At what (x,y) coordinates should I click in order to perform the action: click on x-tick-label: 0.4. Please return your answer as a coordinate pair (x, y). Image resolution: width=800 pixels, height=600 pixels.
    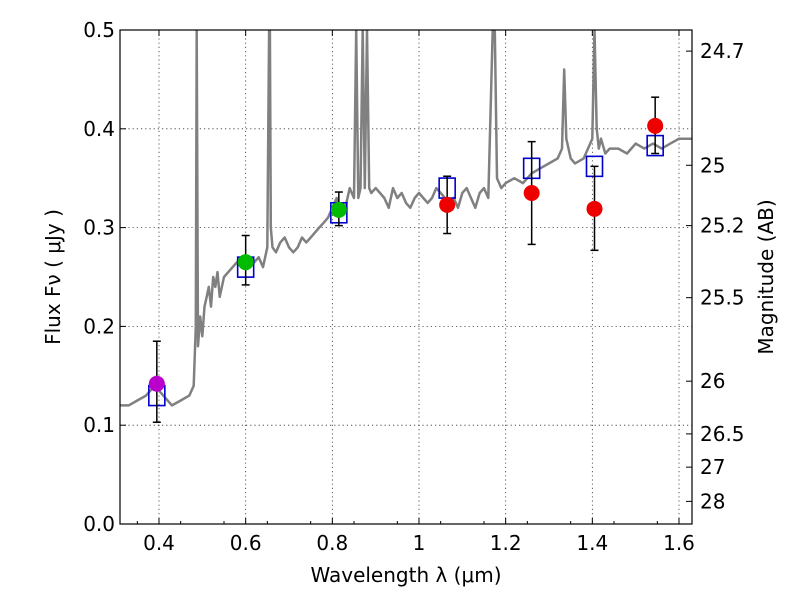
    Looking at the image, I should click on (159, 543).